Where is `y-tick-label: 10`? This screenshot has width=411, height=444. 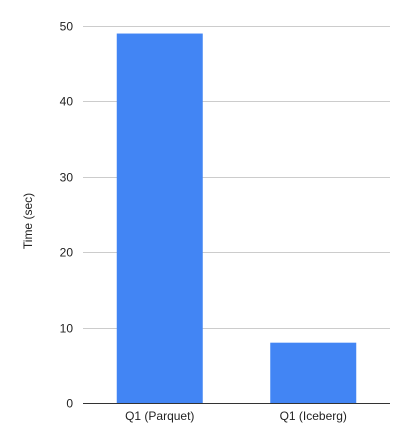 y-tick-label: 10 is located at coordinates (67, 329).